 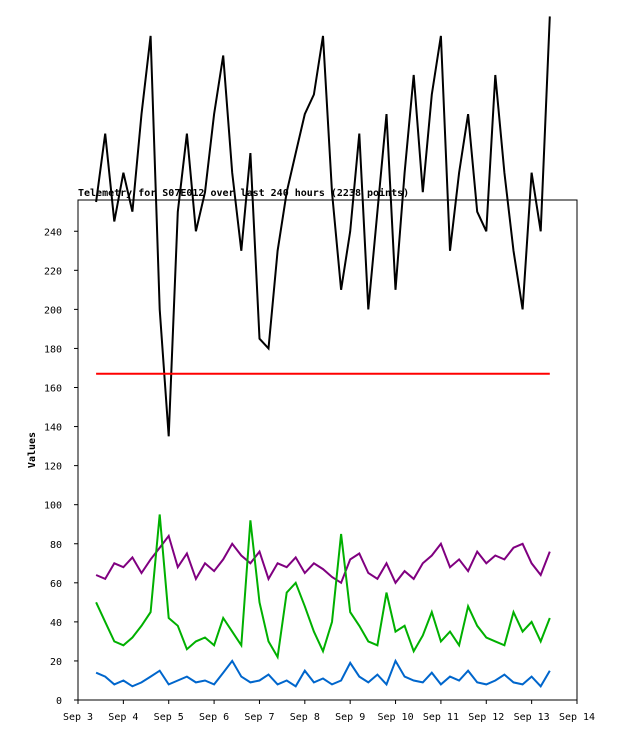 I want to click on y-tick-label: 120, so click(x=53, y=467).